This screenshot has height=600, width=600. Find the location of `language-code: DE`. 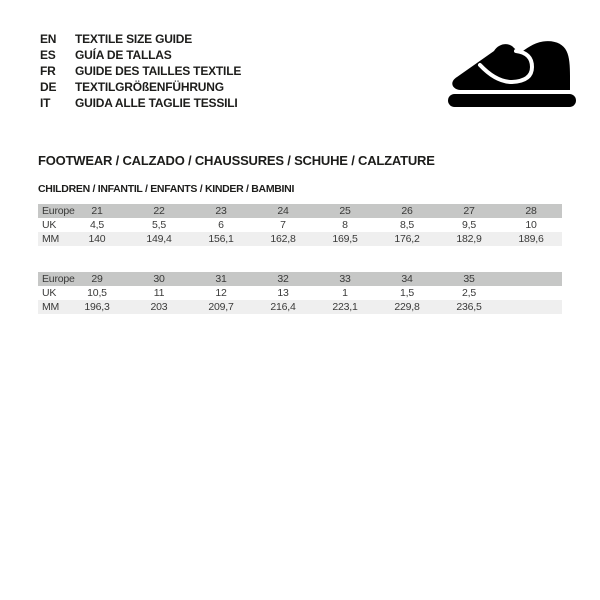

language-code: DE is located at coordinates (48, 87).